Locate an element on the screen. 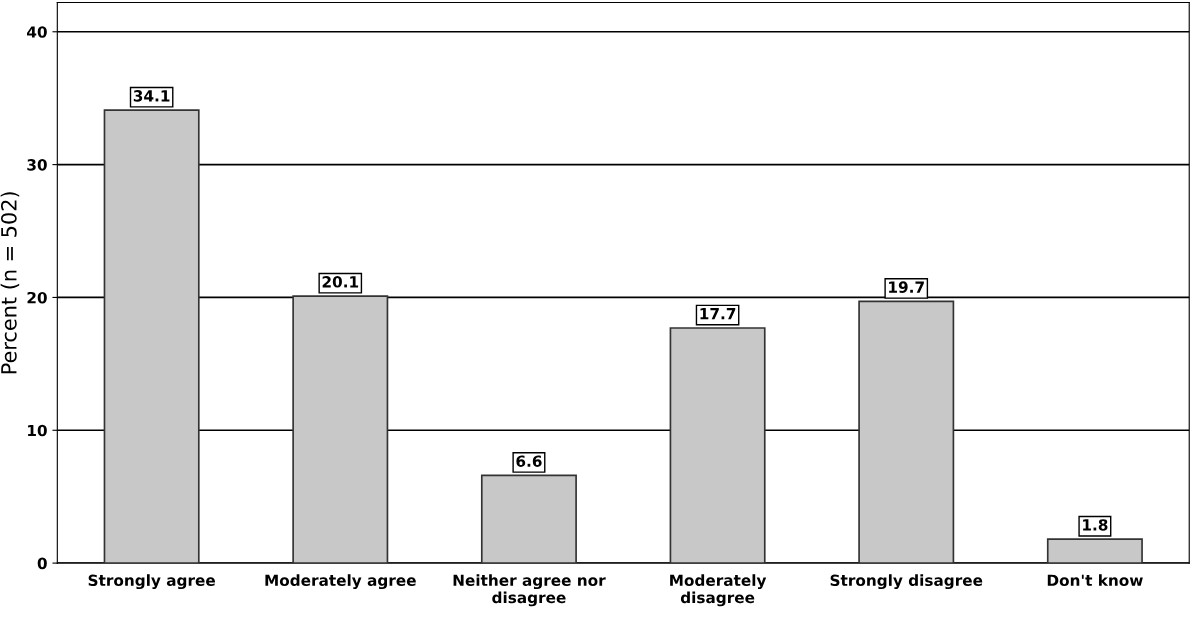  x-tick-label: Moderately disagree is located at coordinates (718, 590).